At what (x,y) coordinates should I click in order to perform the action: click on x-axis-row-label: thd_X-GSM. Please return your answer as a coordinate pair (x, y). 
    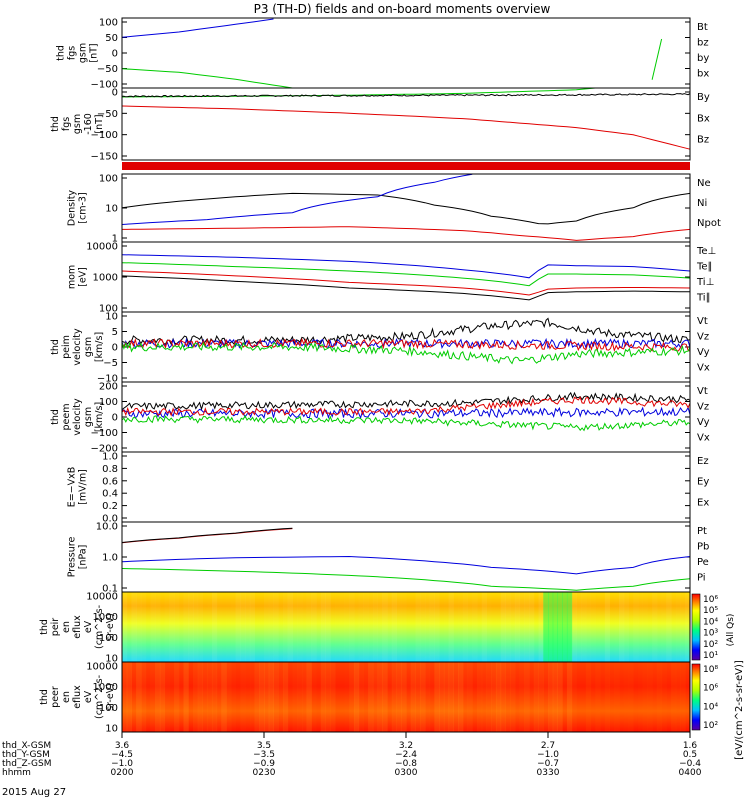
    Looking at the image, I should click on (26, 746).